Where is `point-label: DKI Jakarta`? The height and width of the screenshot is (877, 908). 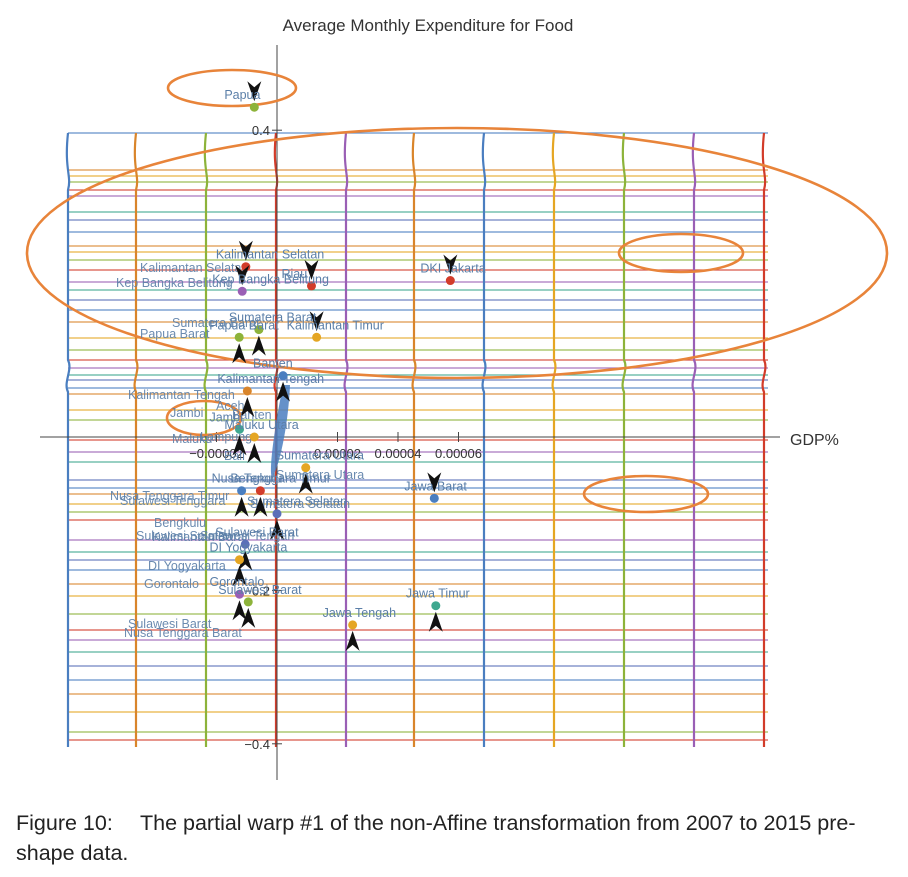 point-label: DKI Jakarta is located at coordinates (452, 269).